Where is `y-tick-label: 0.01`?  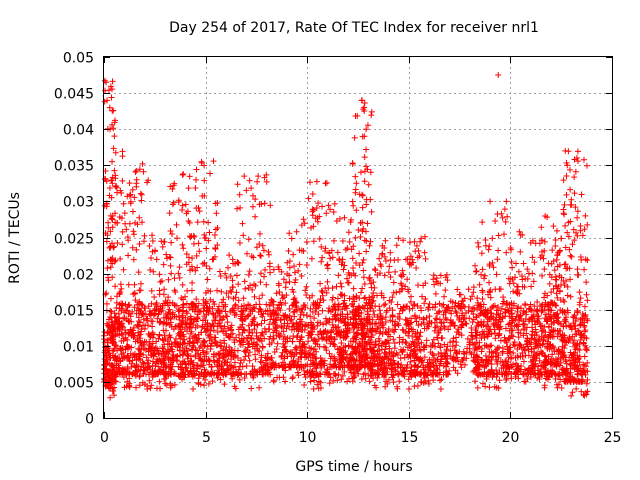
y-tick-label: 0.01 is located at coordinates (78, 348).